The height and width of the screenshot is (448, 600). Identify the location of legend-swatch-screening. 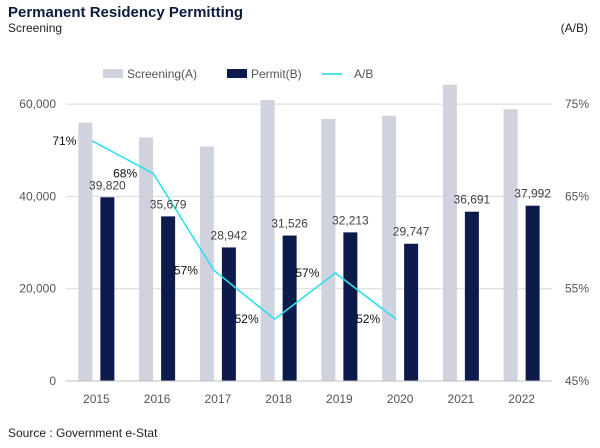
(113, 73).